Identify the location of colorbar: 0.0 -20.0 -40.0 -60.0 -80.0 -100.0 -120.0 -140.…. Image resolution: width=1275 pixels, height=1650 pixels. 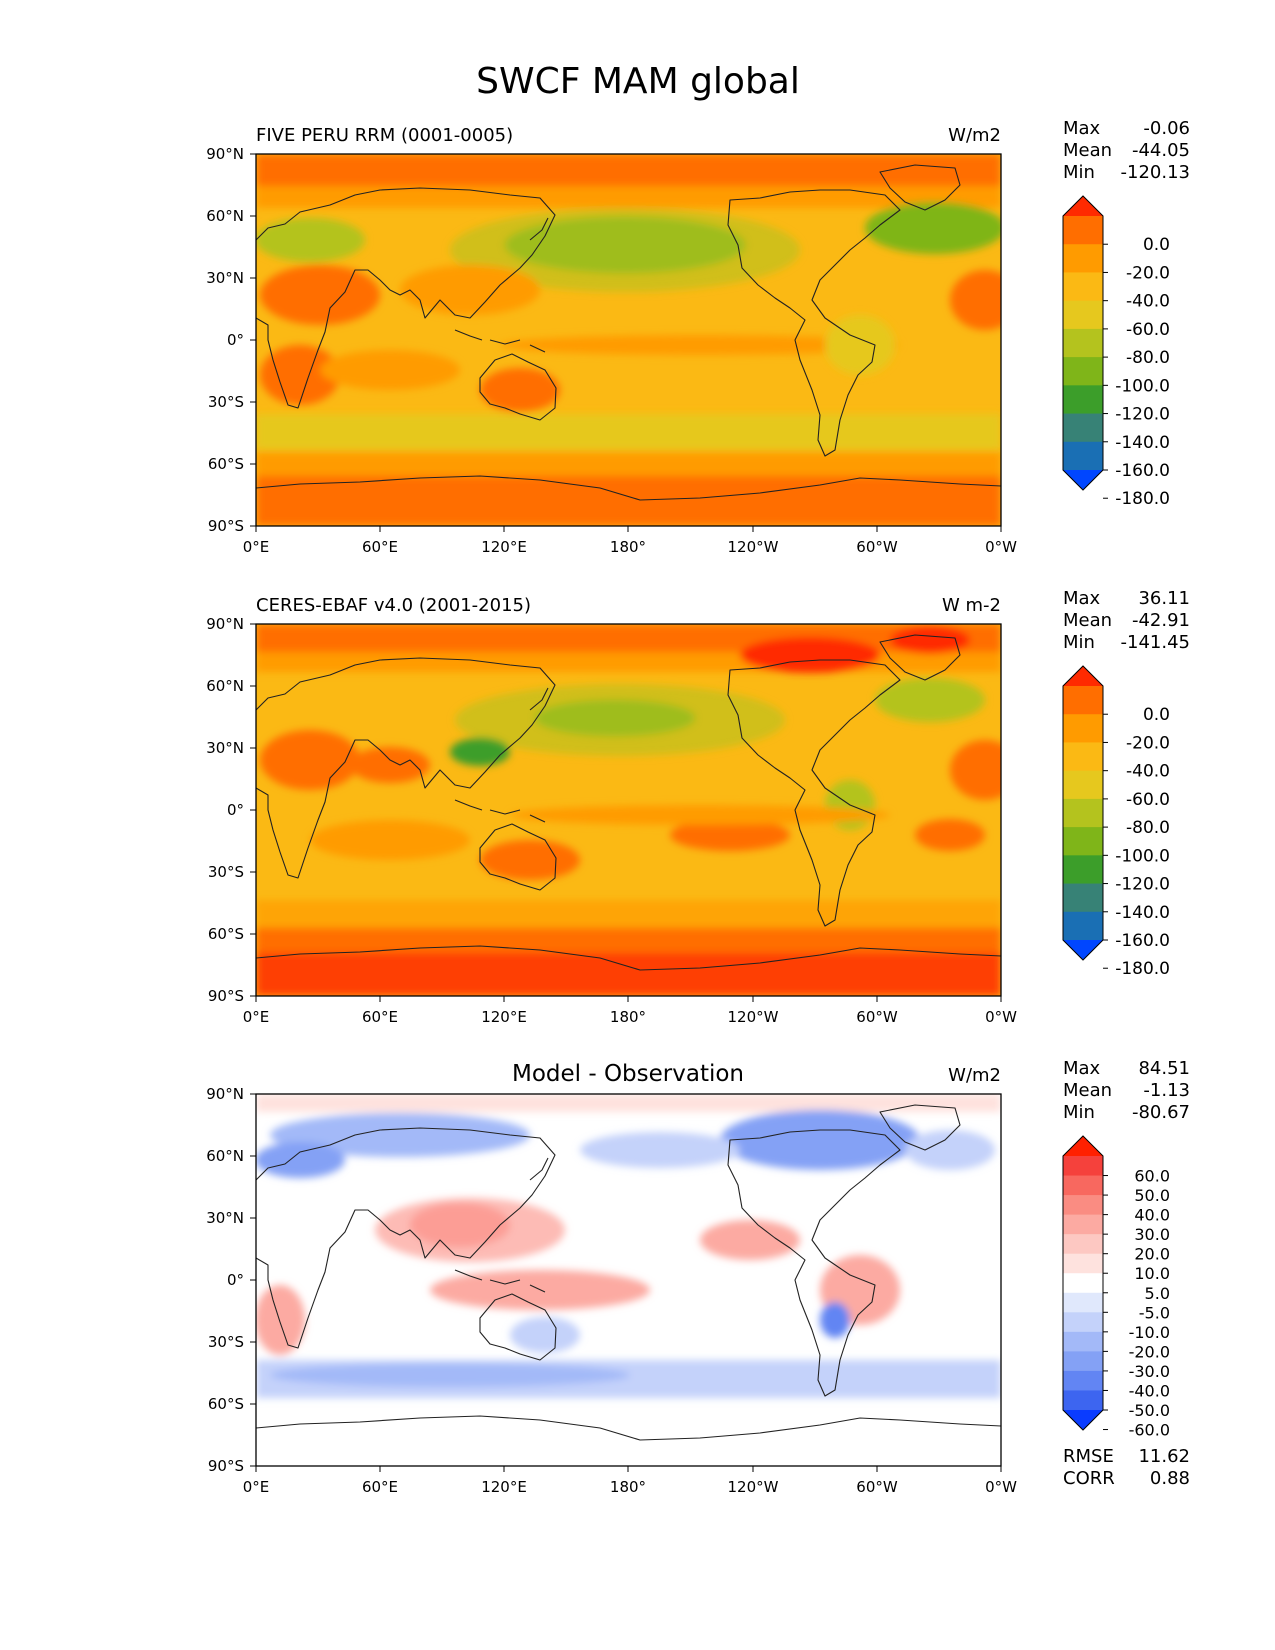
(1116, 822).